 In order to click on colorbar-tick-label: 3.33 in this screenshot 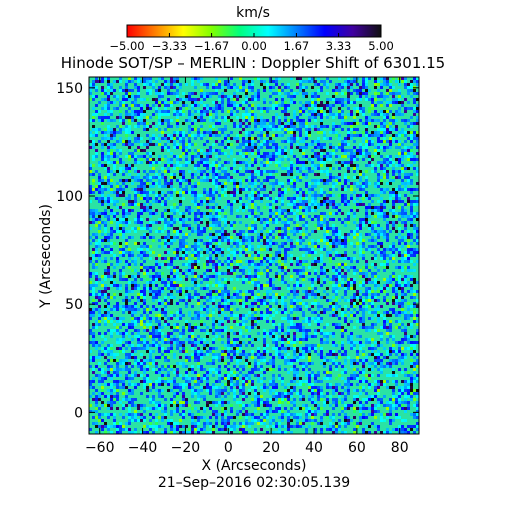, I will do `click(339, 46)`.